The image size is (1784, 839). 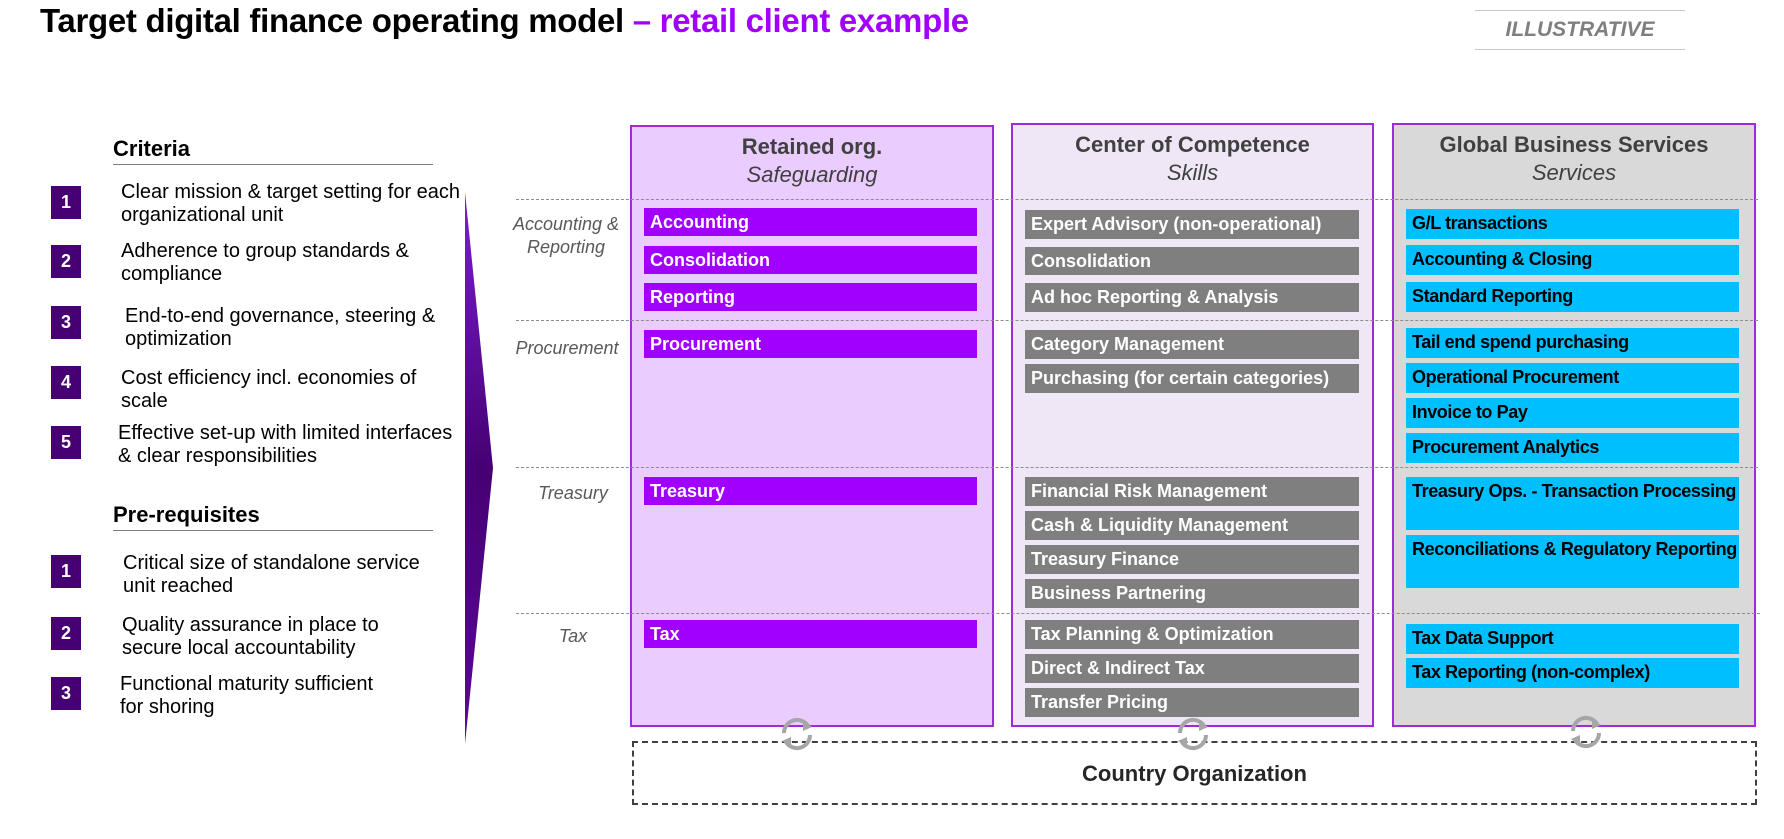 What do you see at coordinates (66, 261) in the screenshot?
I see `criteria-number-badge: 2` at bounding box center [66, 261].